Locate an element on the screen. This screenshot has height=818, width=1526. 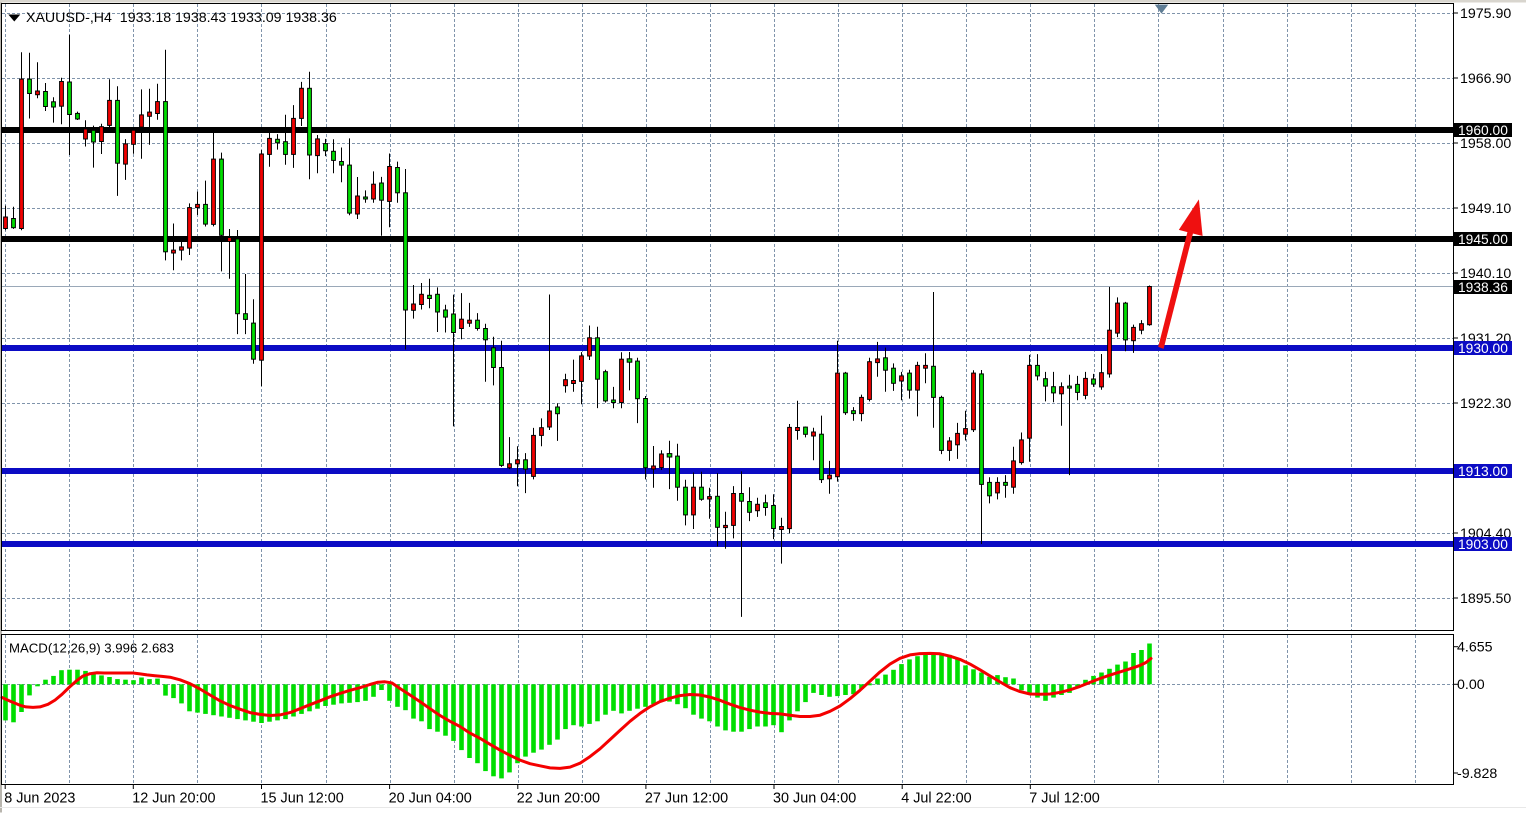
svg-text: 1958.00 is located at coordinates (1485, 144).